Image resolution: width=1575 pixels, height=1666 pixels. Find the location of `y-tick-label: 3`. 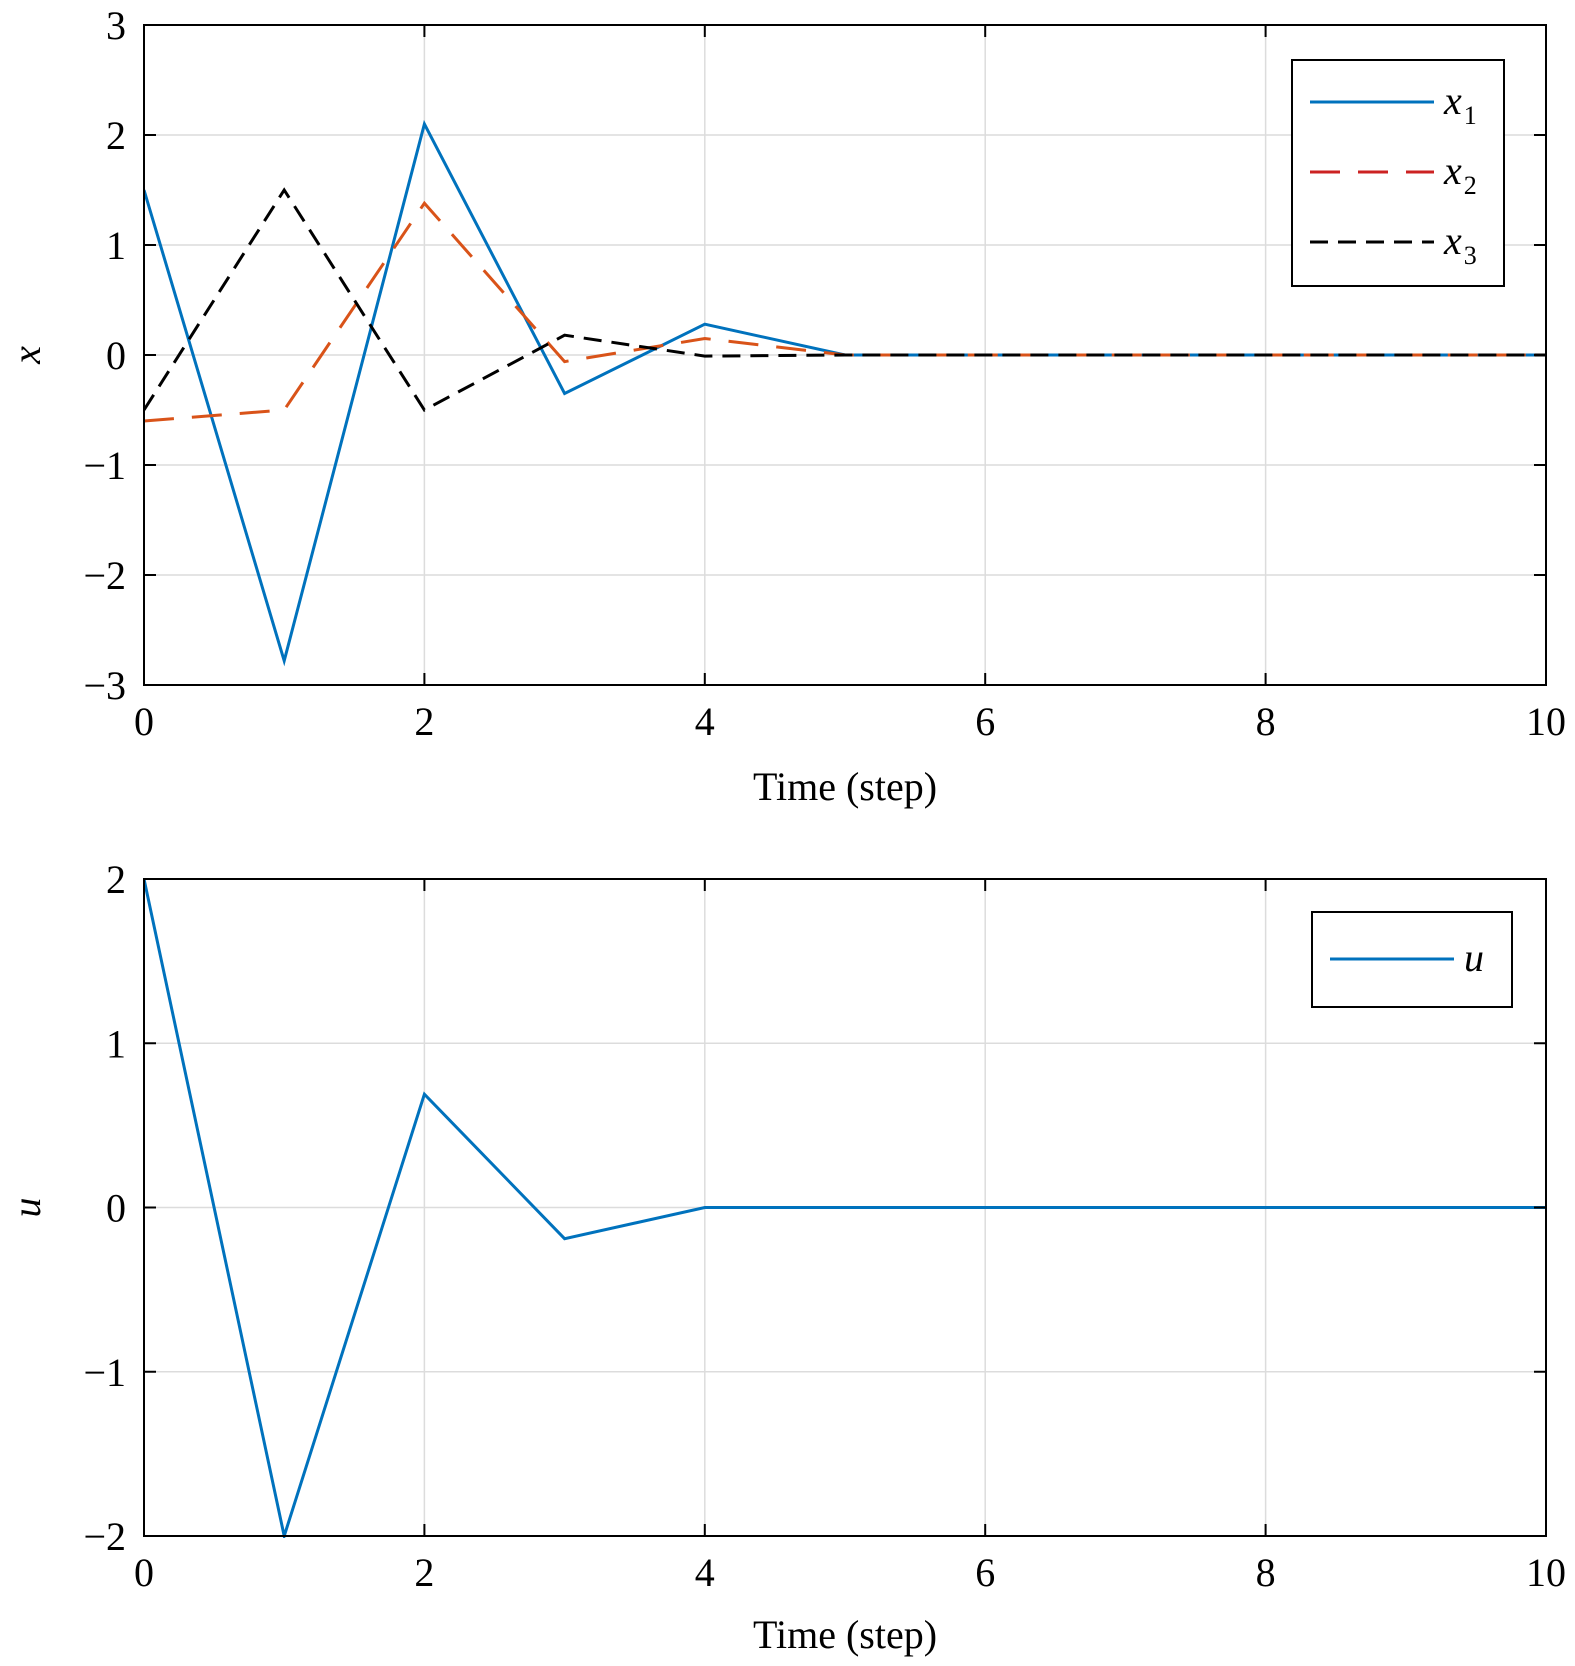

y-tick-label: 3 is located at coordinates (116, 25).